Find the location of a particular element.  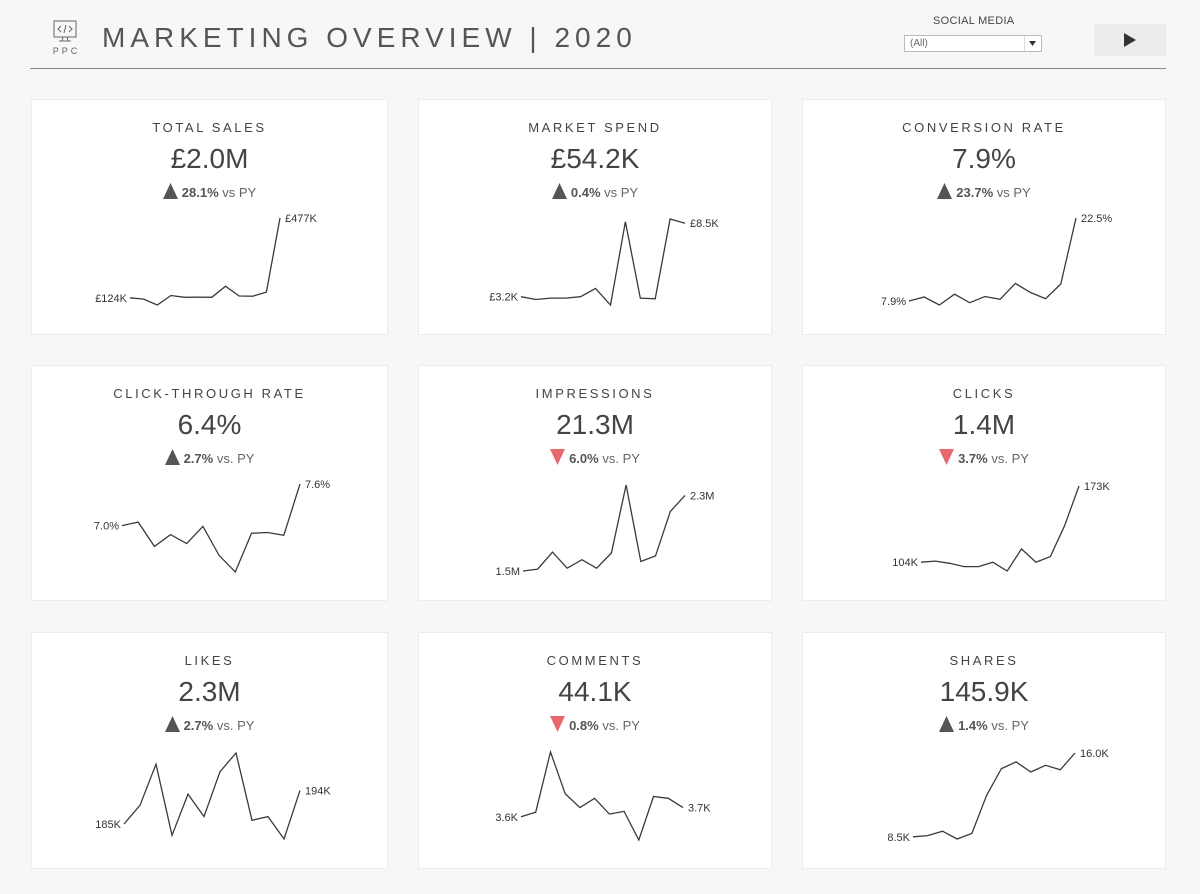

sparkline-start-label: 104K is located at coordinates (905, 563).